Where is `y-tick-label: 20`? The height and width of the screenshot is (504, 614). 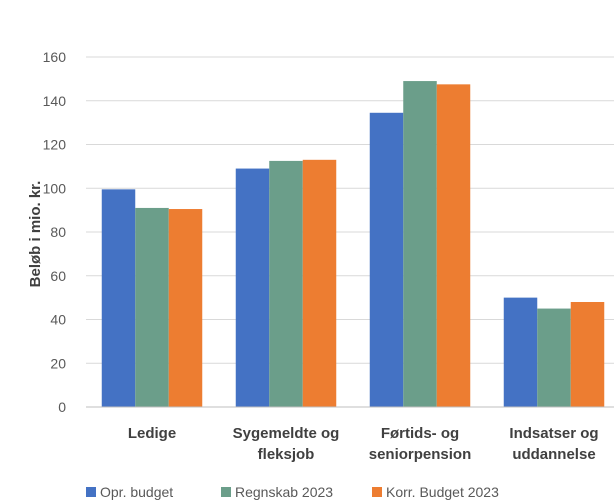
y-tick-label: 20 is located at coordinates (58, 363).